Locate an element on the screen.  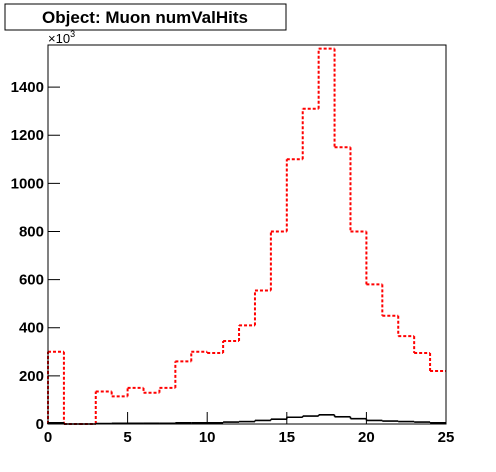
x-tick-label: 25 is located at coordinates (446, 437).